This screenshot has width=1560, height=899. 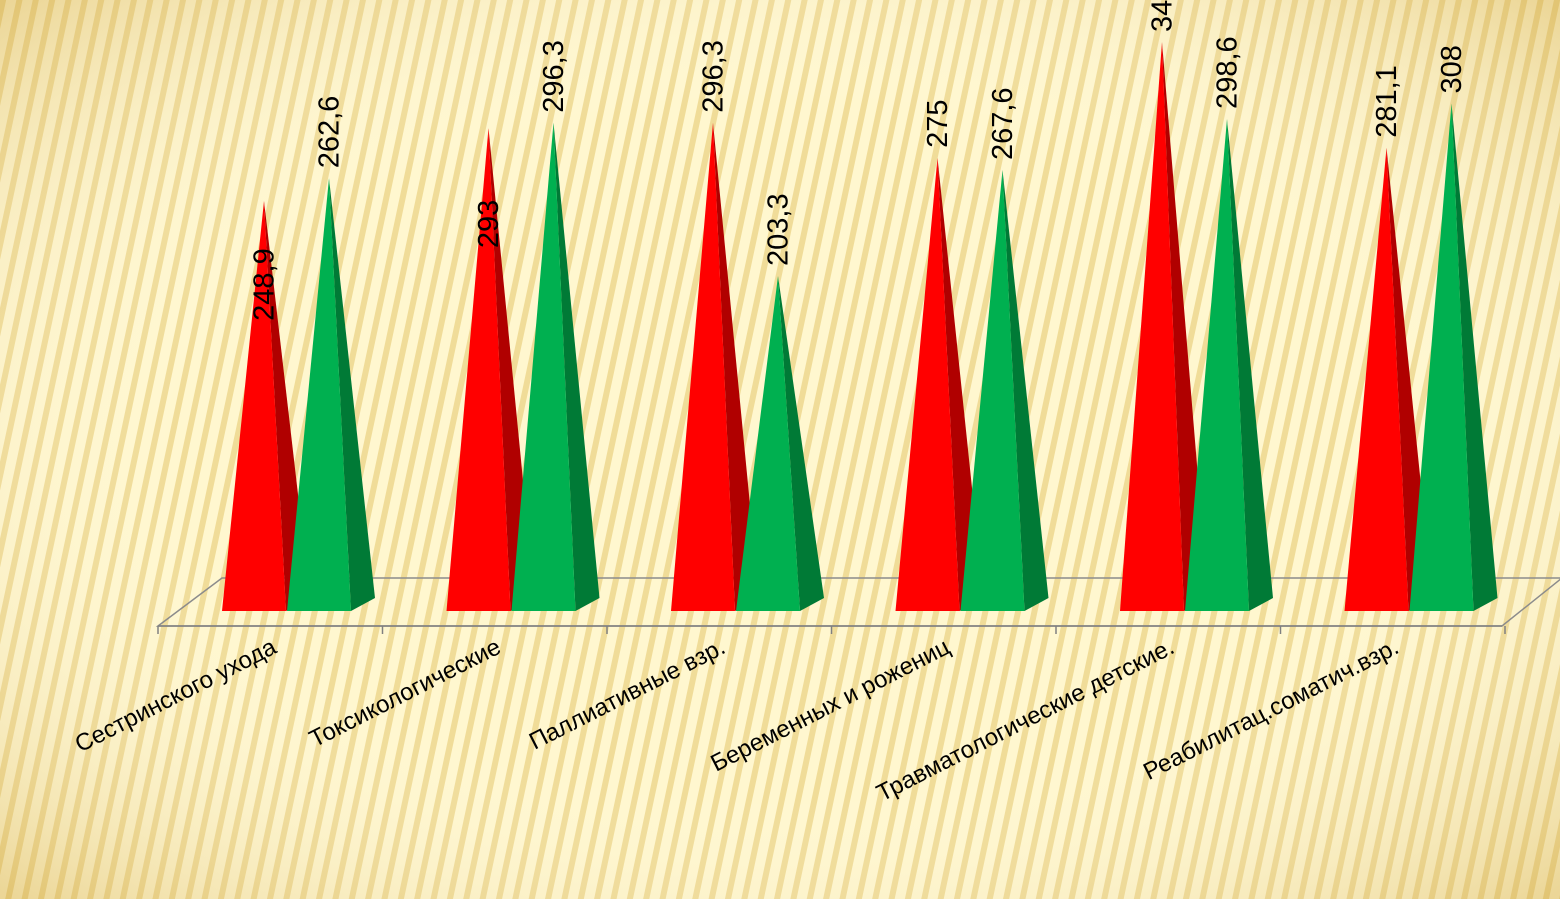 I want to click on x-axis-ticks, so click(x=831, y=630).